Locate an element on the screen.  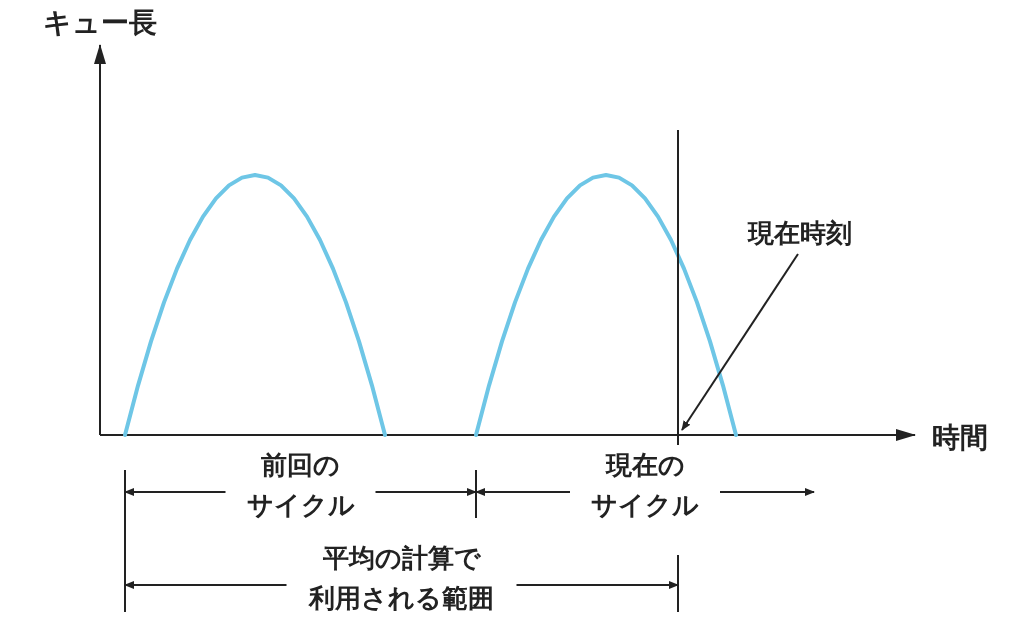
text: 平均の計算で利用される範囲 is located at coordinates (401, 578).